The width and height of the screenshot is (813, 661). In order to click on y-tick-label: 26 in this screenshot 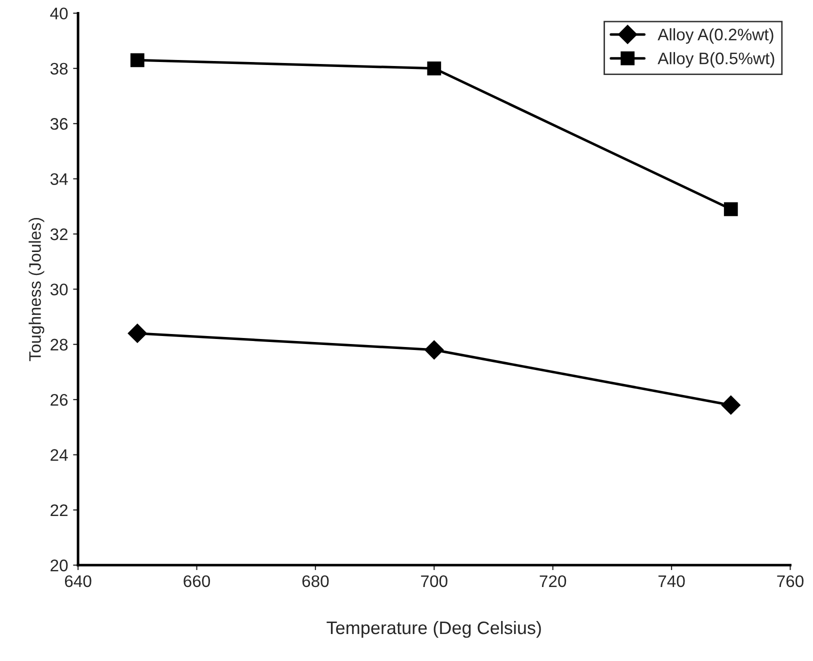, I will do `click(59, 400)`.